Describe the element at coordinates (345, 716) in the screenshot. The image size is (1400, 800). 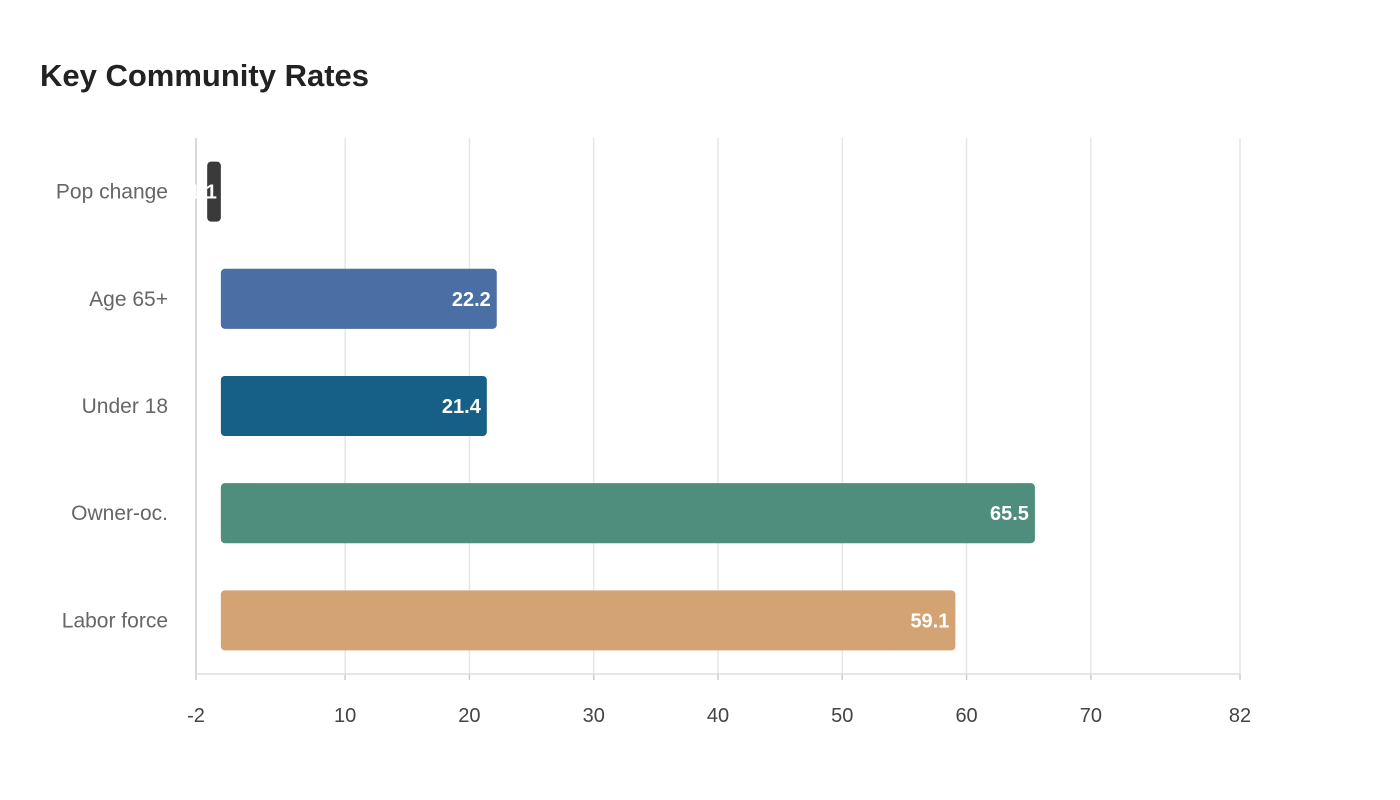
I see `x-tick-label: 10` at that location.